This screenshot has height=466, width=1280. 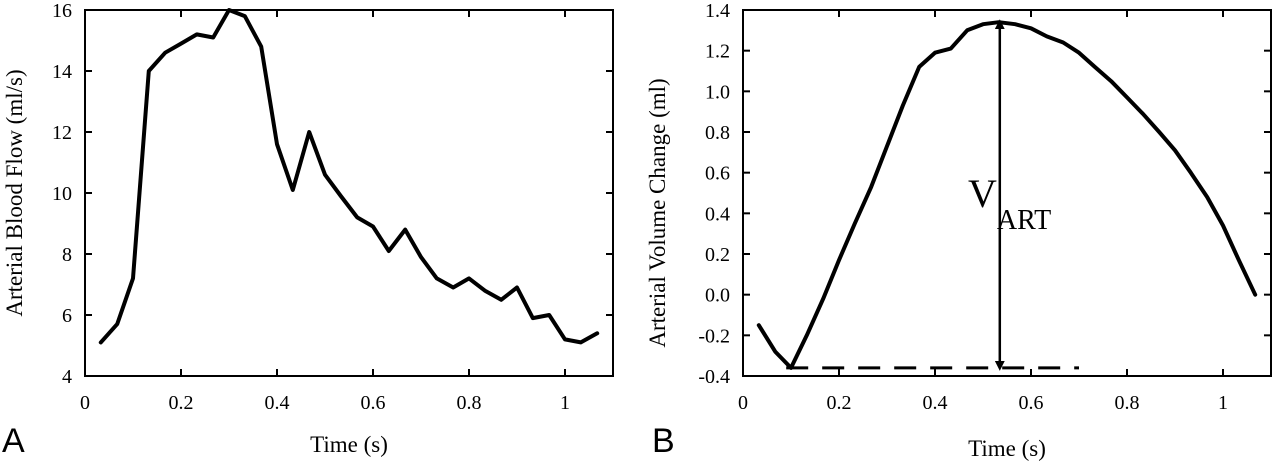 I want to click on chart-b-y-tick-label: -0.4, so click(x=714, y=377).